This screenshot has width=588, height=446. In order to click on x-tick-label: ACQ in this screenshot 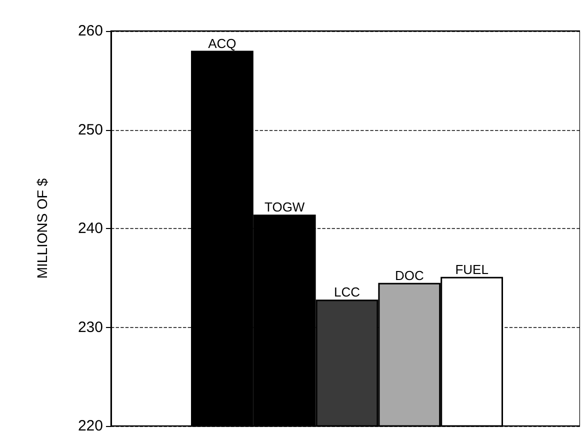, I will do `click(222, 43)`.